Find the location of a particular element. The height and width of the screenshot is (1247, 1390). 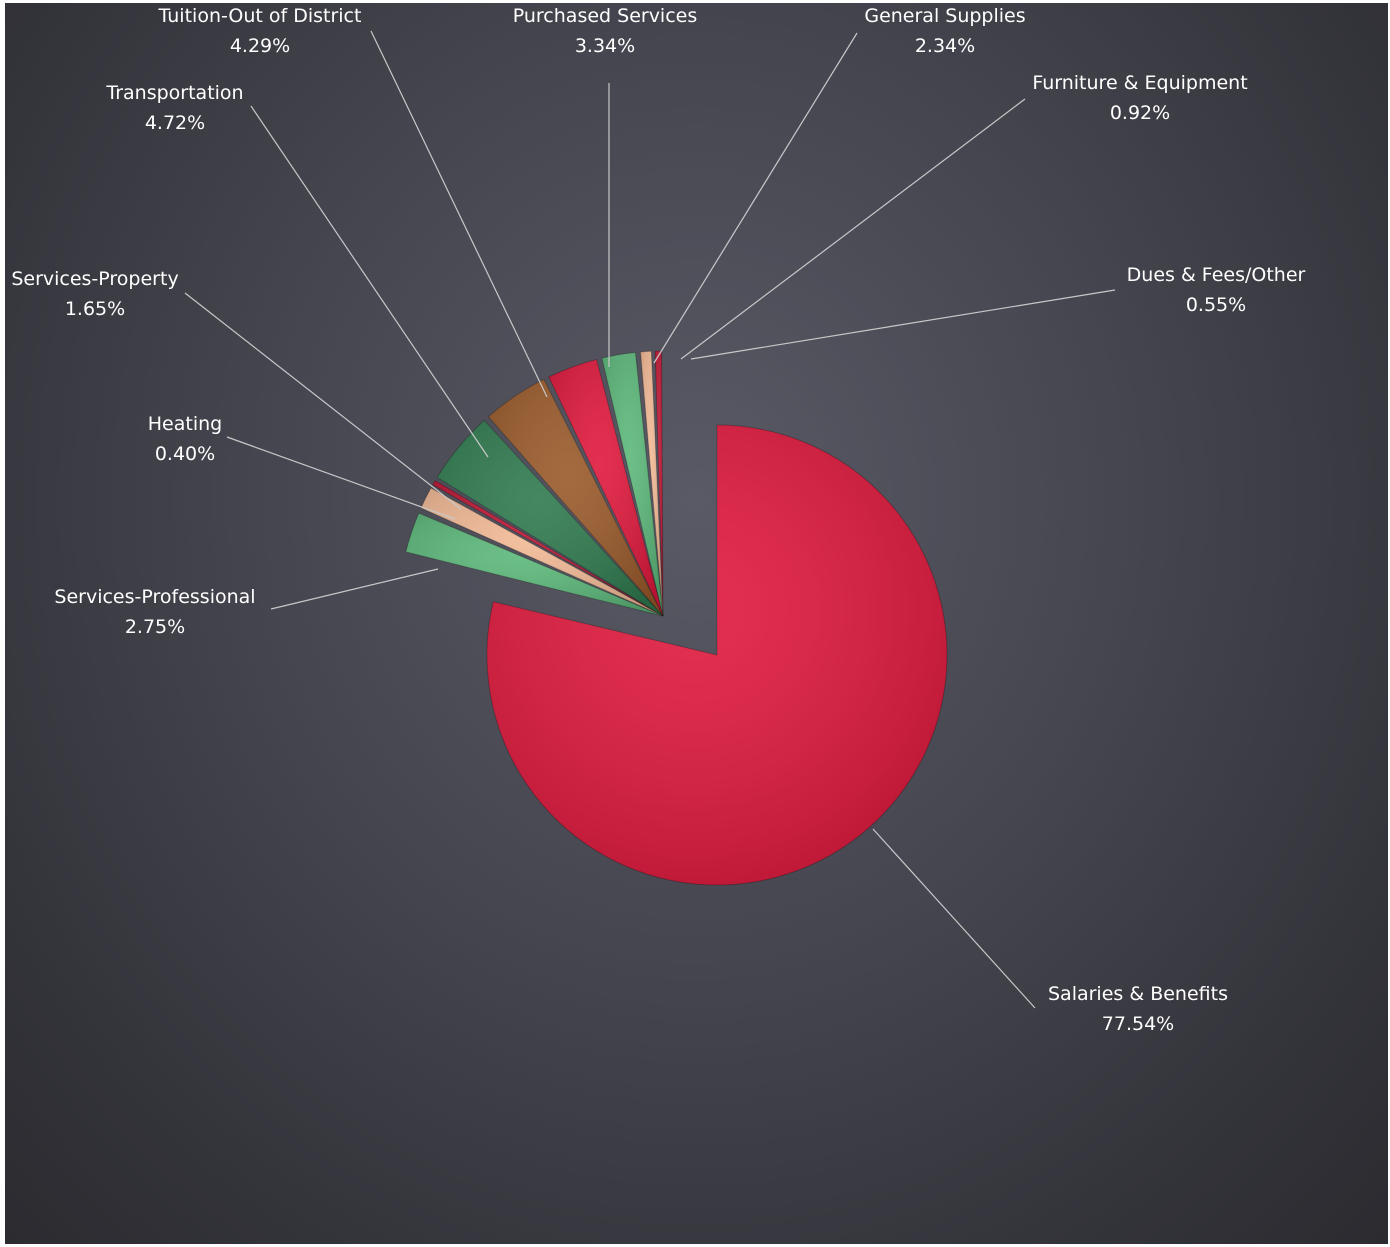

slice-label-value: 2.34% is located at coordinates (945, 46).